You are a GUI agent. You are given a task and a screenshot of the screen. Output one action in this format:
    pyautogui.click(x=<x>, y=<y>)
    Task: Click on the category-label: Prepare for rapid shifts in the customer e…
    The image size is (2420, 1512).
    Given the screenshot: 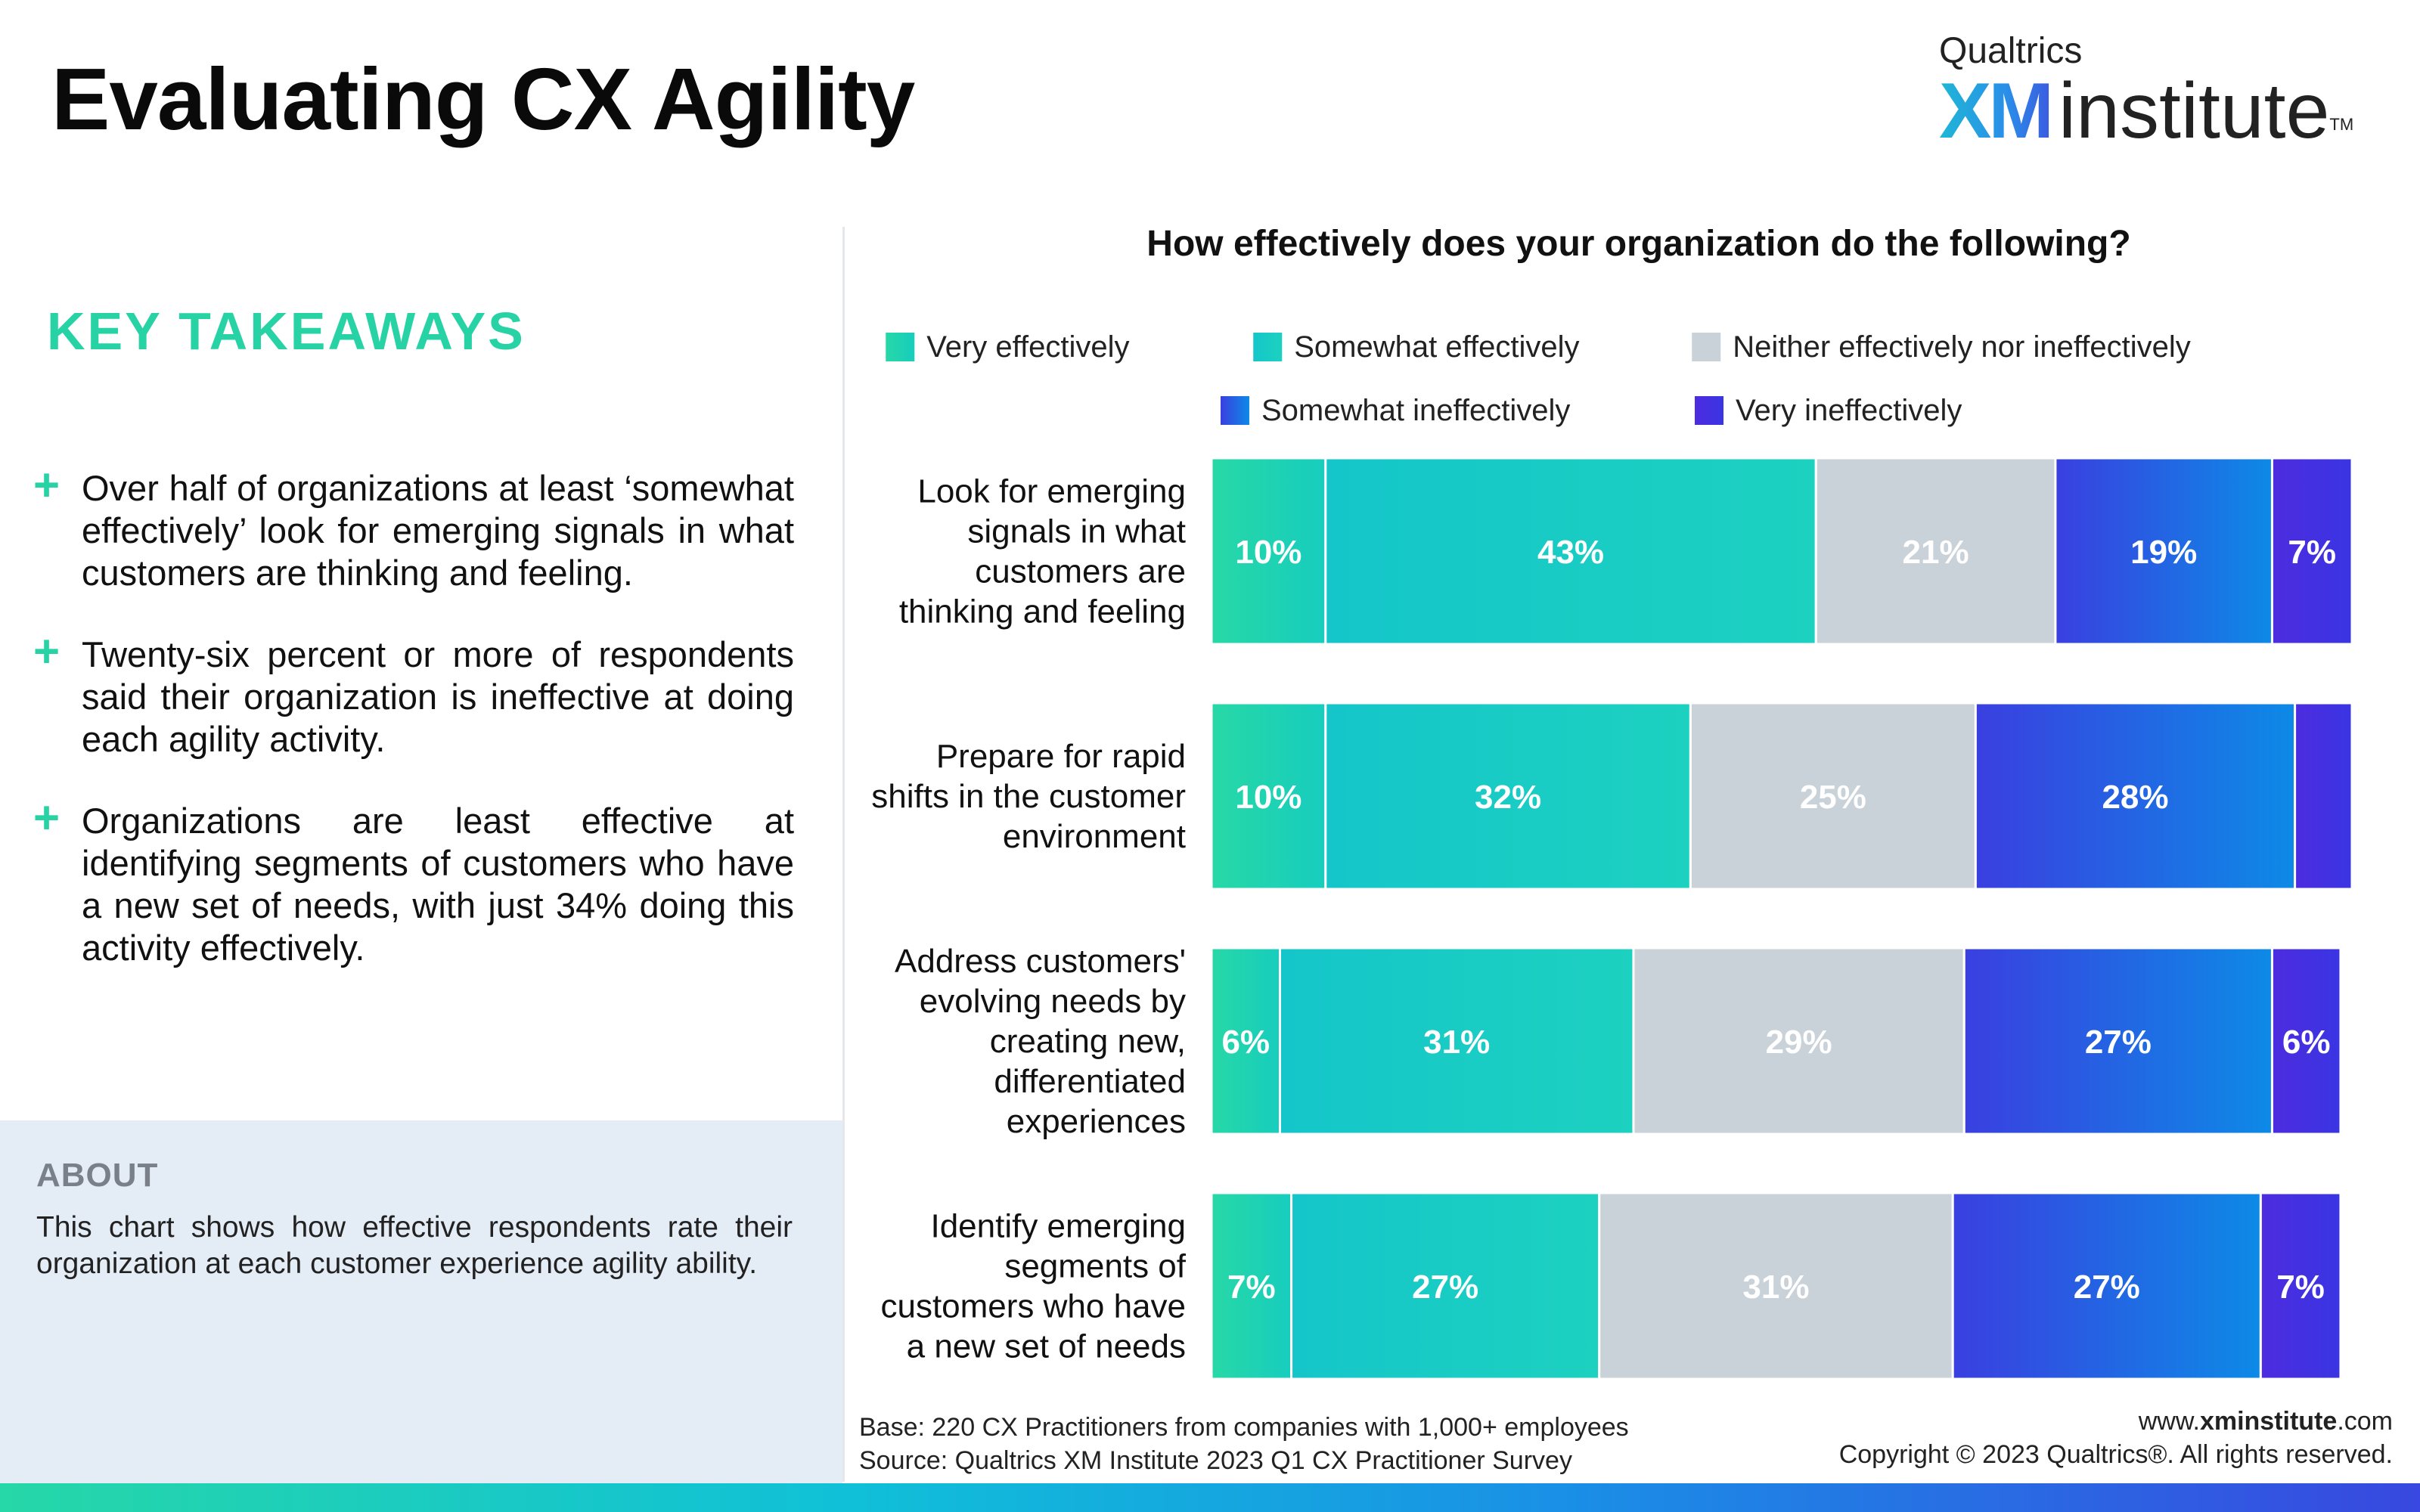 What is the action you would take?
    pyautogui.click(x=1028, y=797)
    